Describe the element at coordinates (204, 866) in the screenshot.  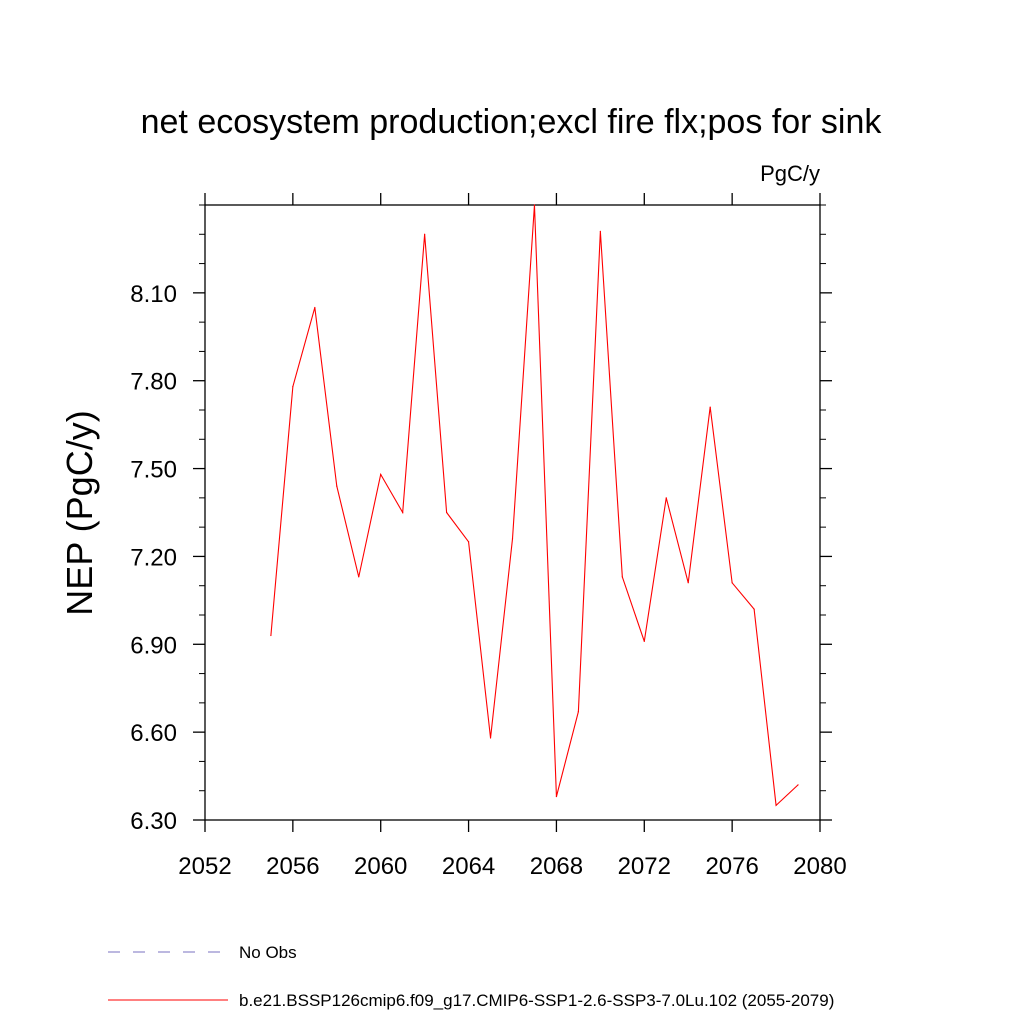
I see `x-tick-label: 2052` at that location.